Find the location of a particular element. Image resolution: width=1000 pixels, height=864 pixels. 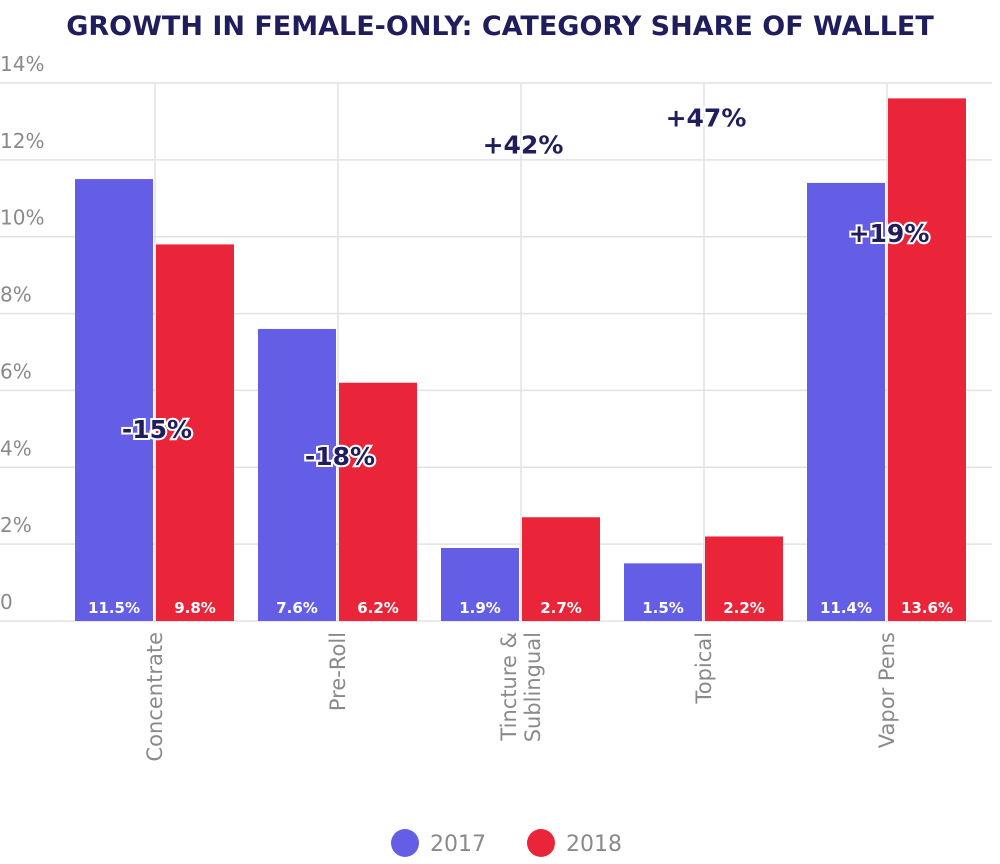

category-label: Sublingual is located at coordinates (533, 687).